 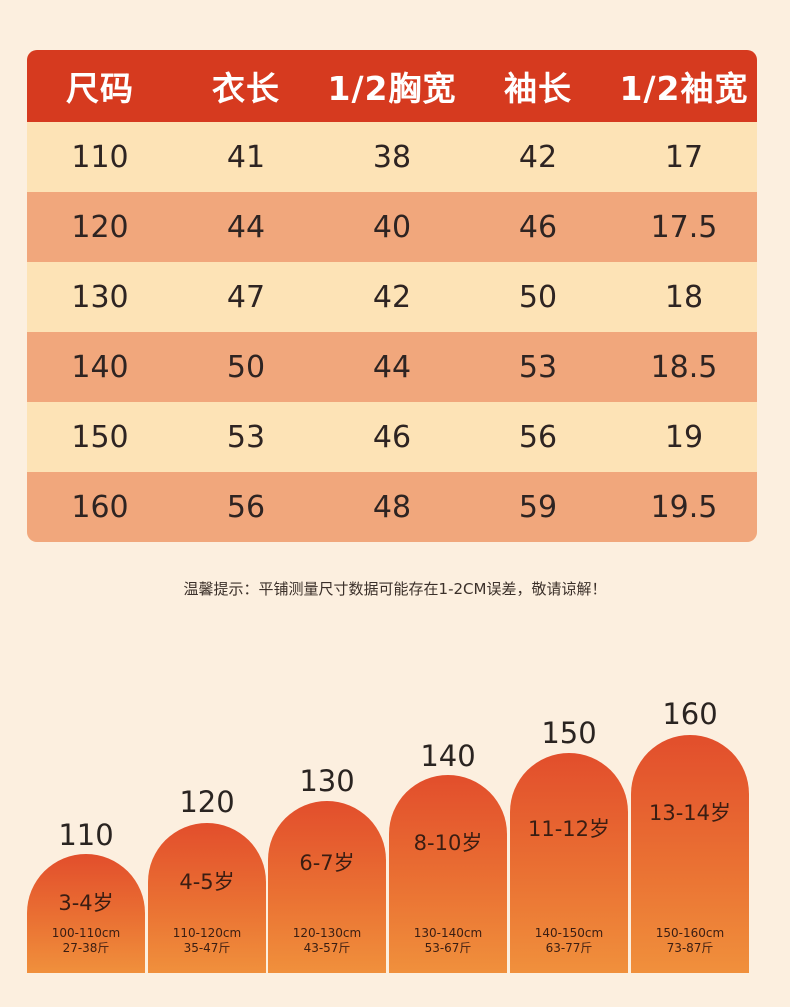 I want to click on header-size: 尺码, so click(x=100, y=88).